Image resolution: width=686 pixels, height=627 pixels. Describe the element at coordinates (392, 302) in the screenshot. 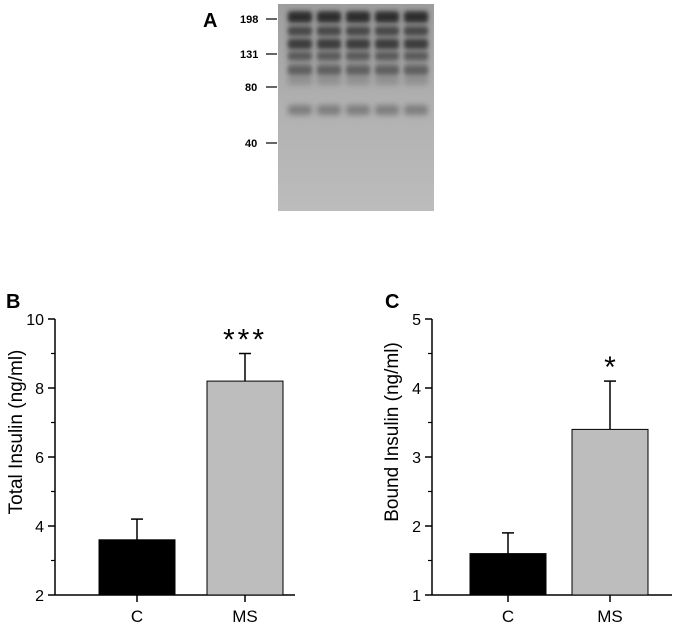

I see `panel-c-label: C` at that location.